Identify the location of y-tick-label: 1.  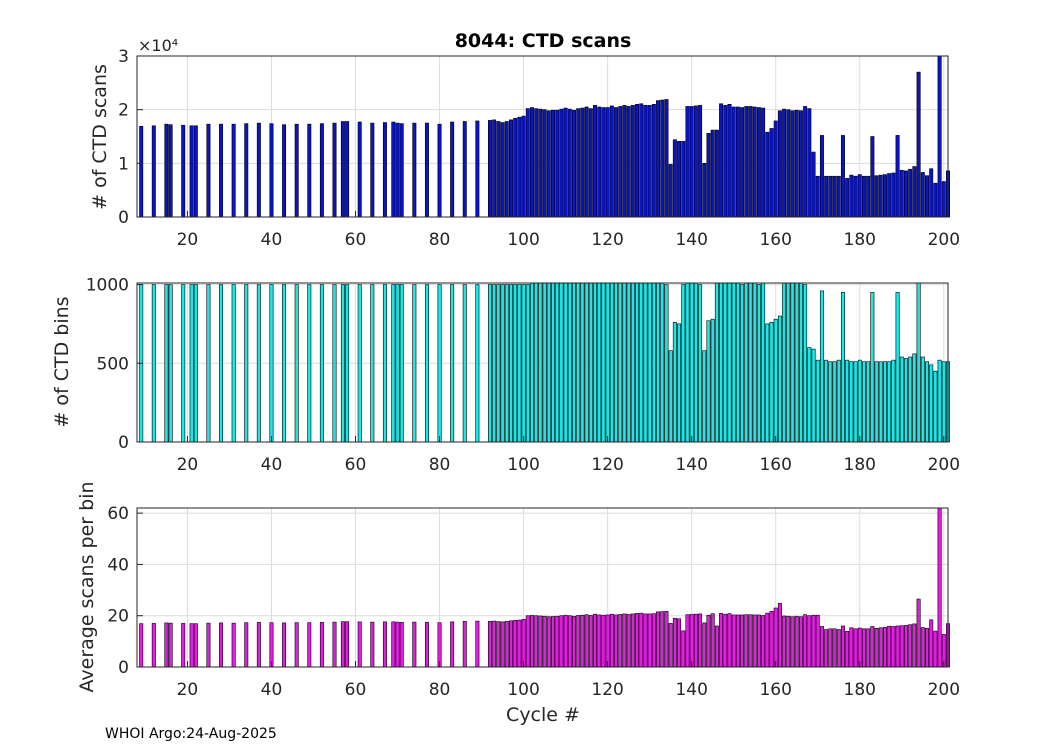
(123, 164).